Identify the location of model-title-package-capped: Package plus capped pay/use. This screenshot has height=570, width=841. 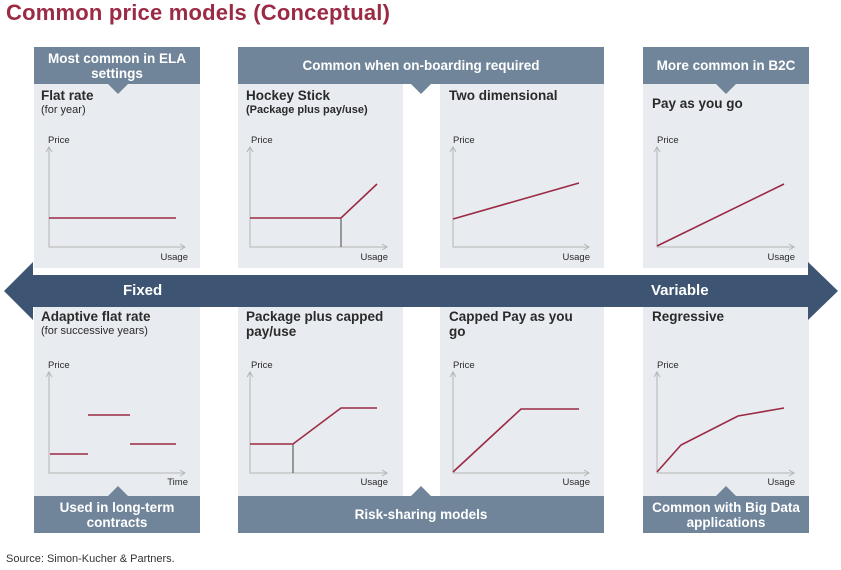
(315, 324).